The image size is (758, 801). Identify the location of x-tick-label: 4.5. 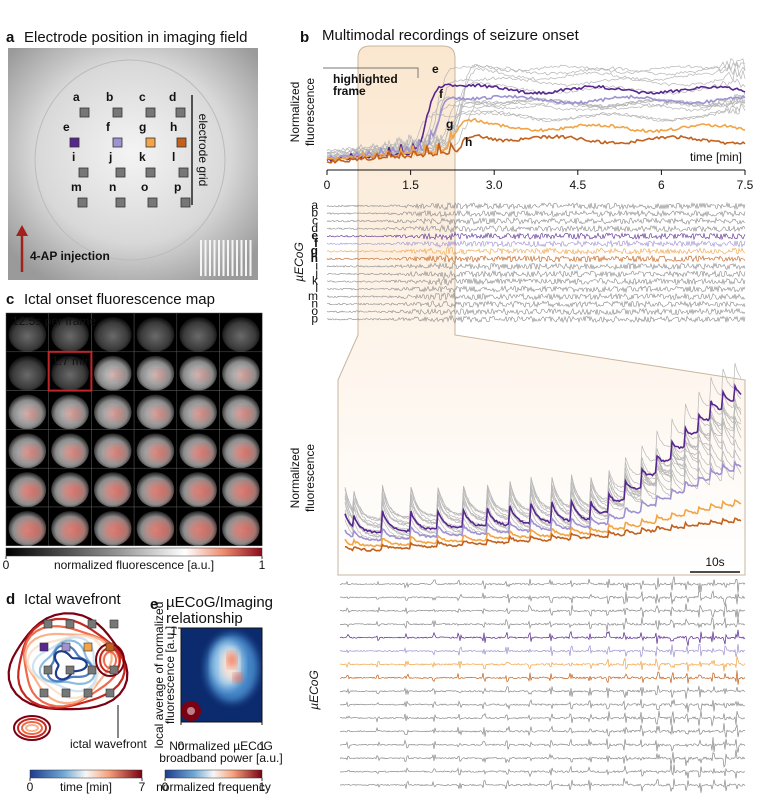
(577, 185).